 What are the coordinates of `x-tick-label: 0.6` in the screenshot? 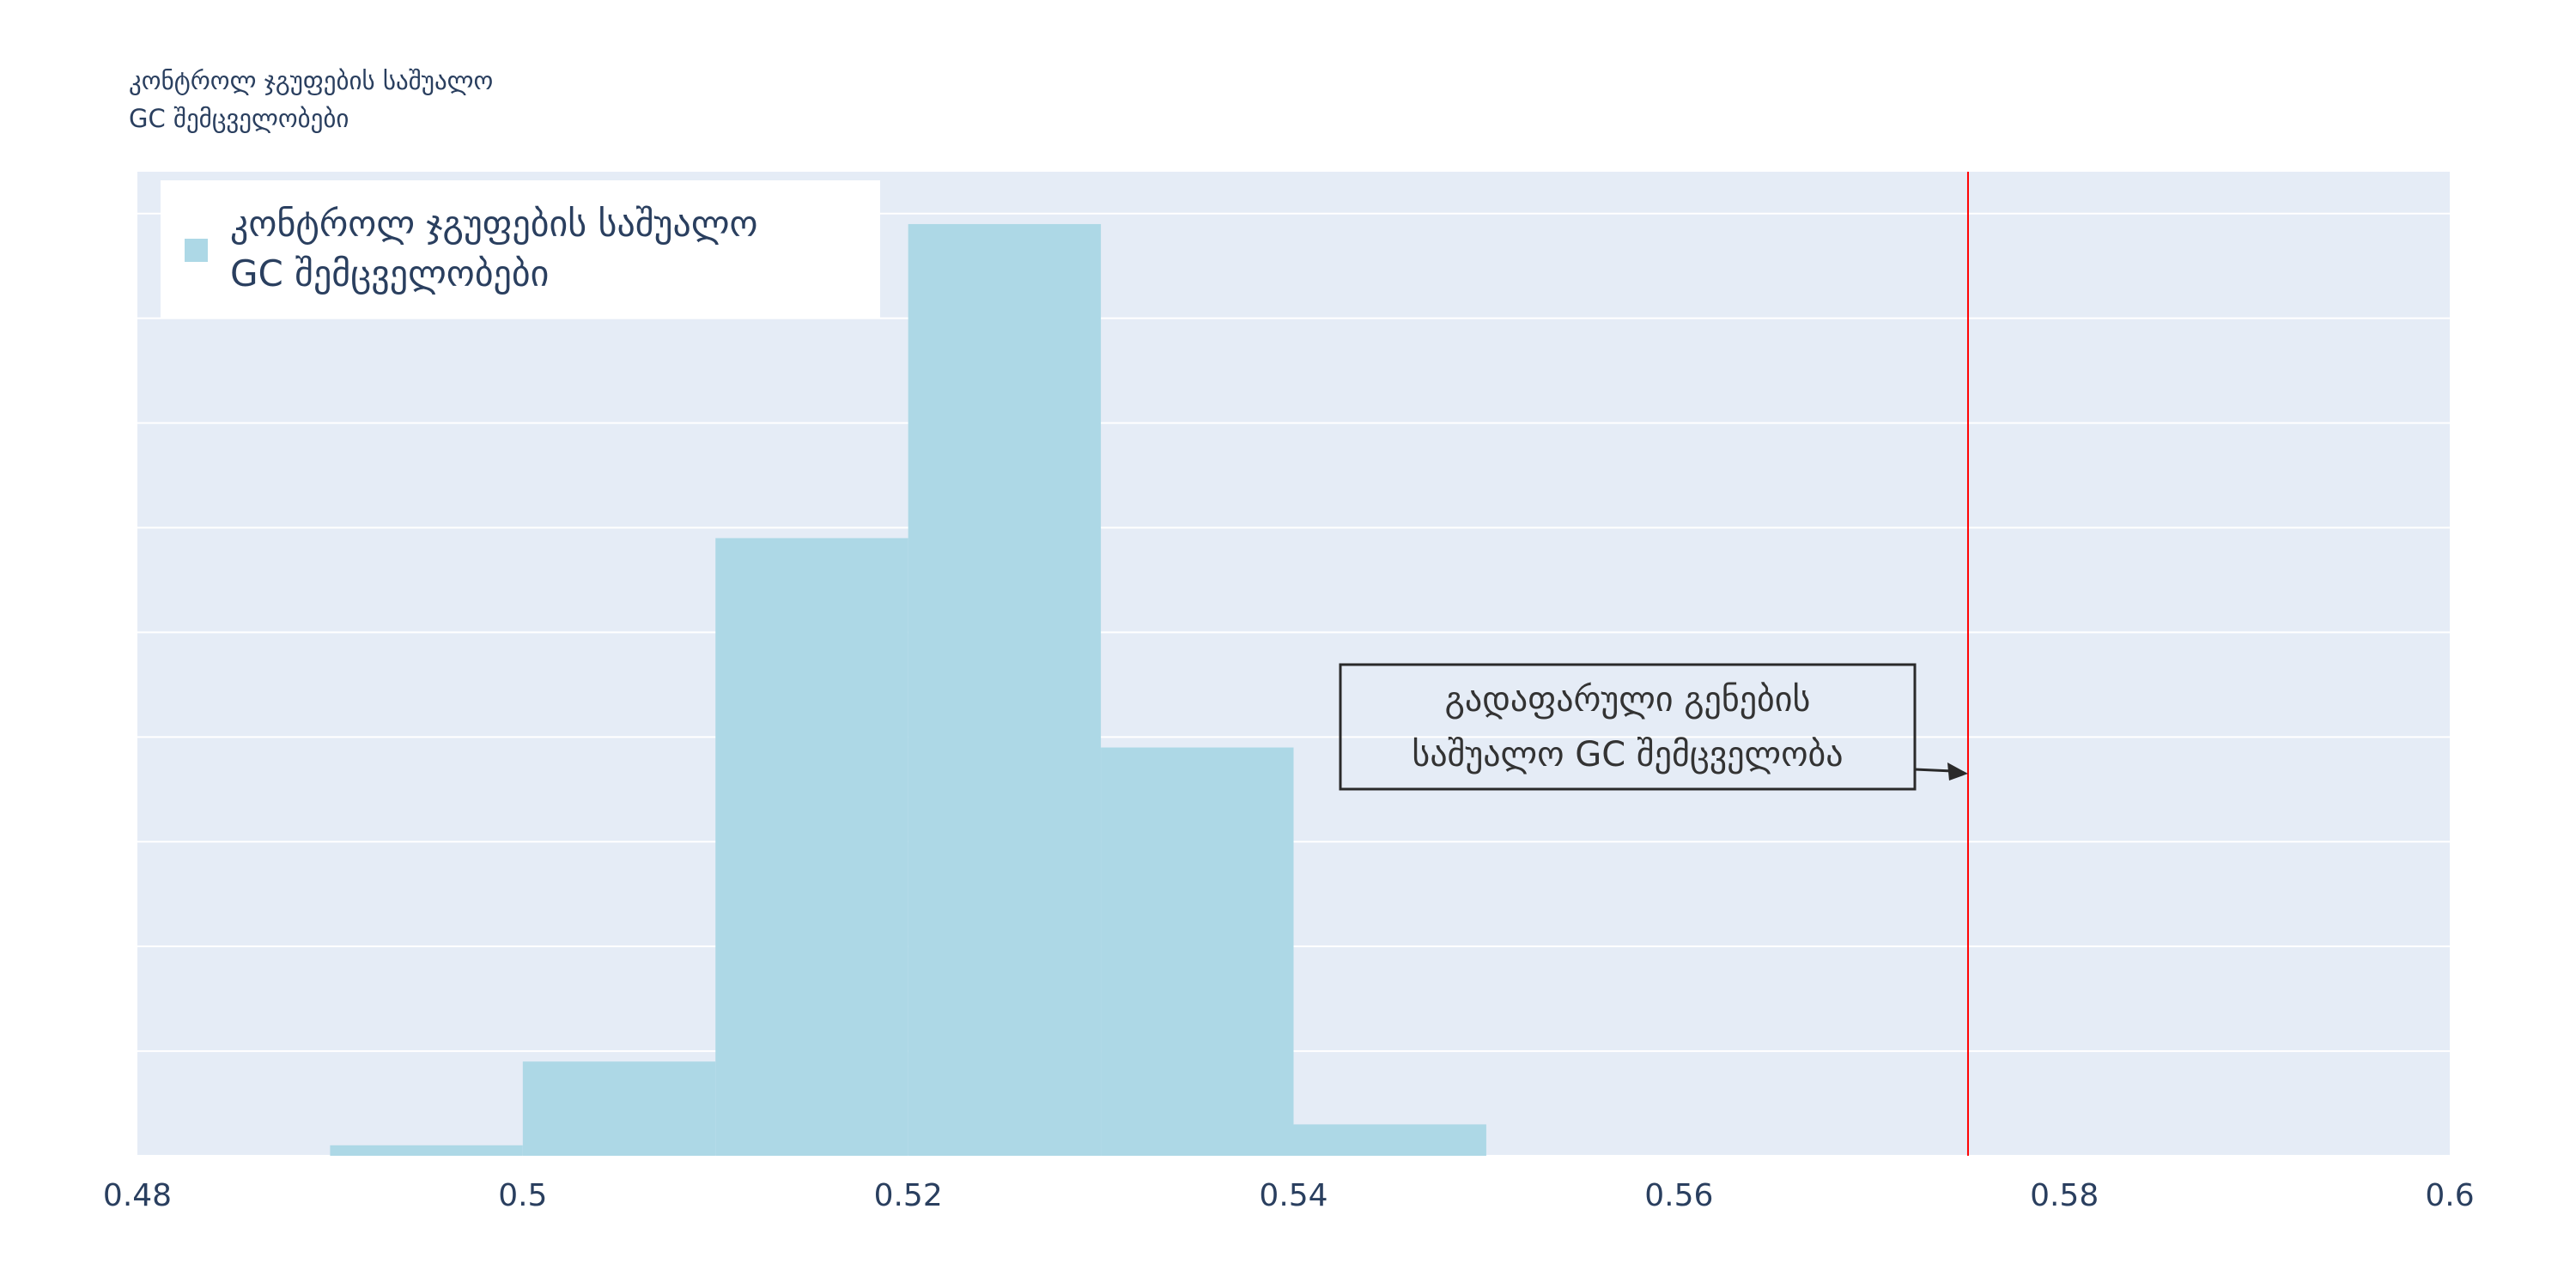 It's located at (2449, 1195).